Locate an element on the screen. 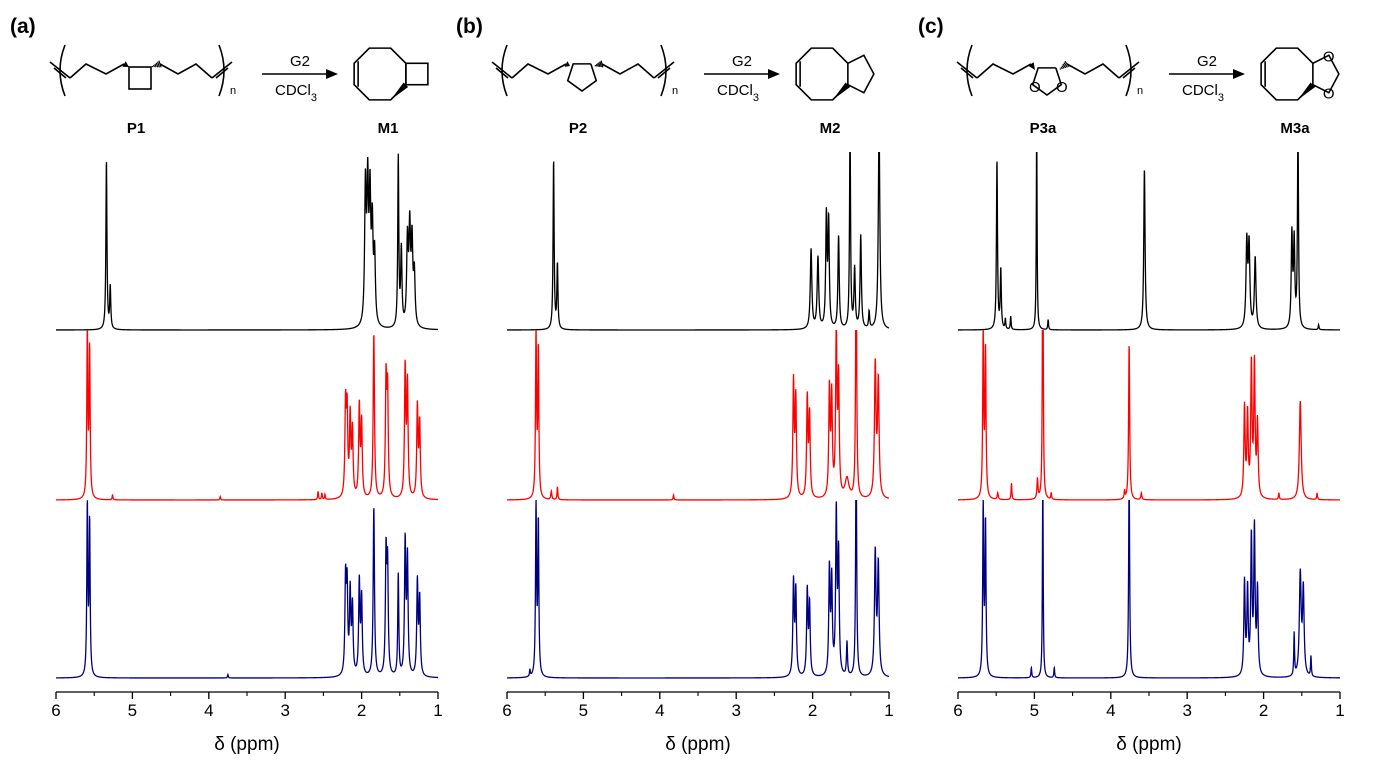 This screenshot has height=761, width=1379. oxygen-atom-bottom: O is located at coordinates (1329, 94).